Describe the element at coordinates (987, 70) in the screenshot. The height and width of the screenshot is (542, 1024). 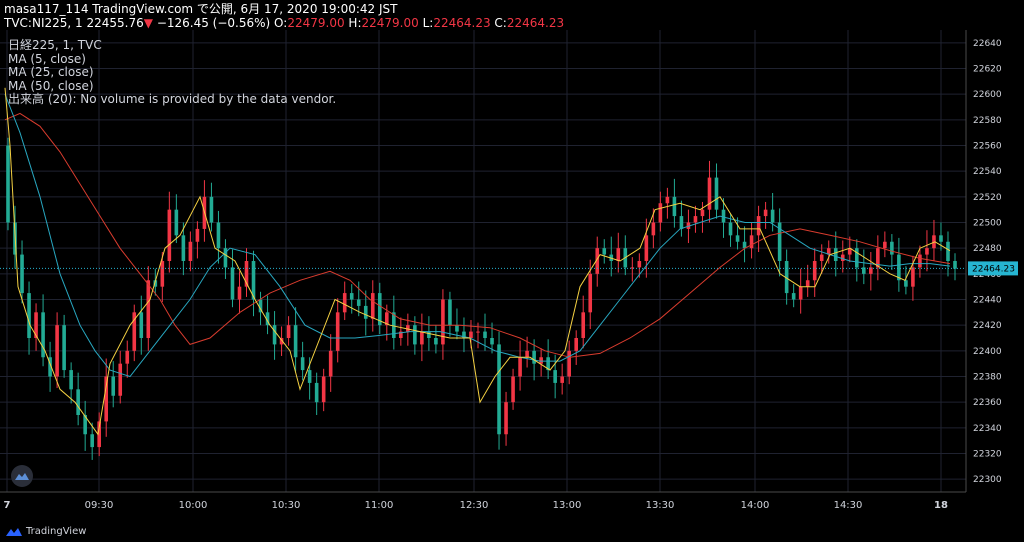
I see `price-tick-label: 22620` at that location.